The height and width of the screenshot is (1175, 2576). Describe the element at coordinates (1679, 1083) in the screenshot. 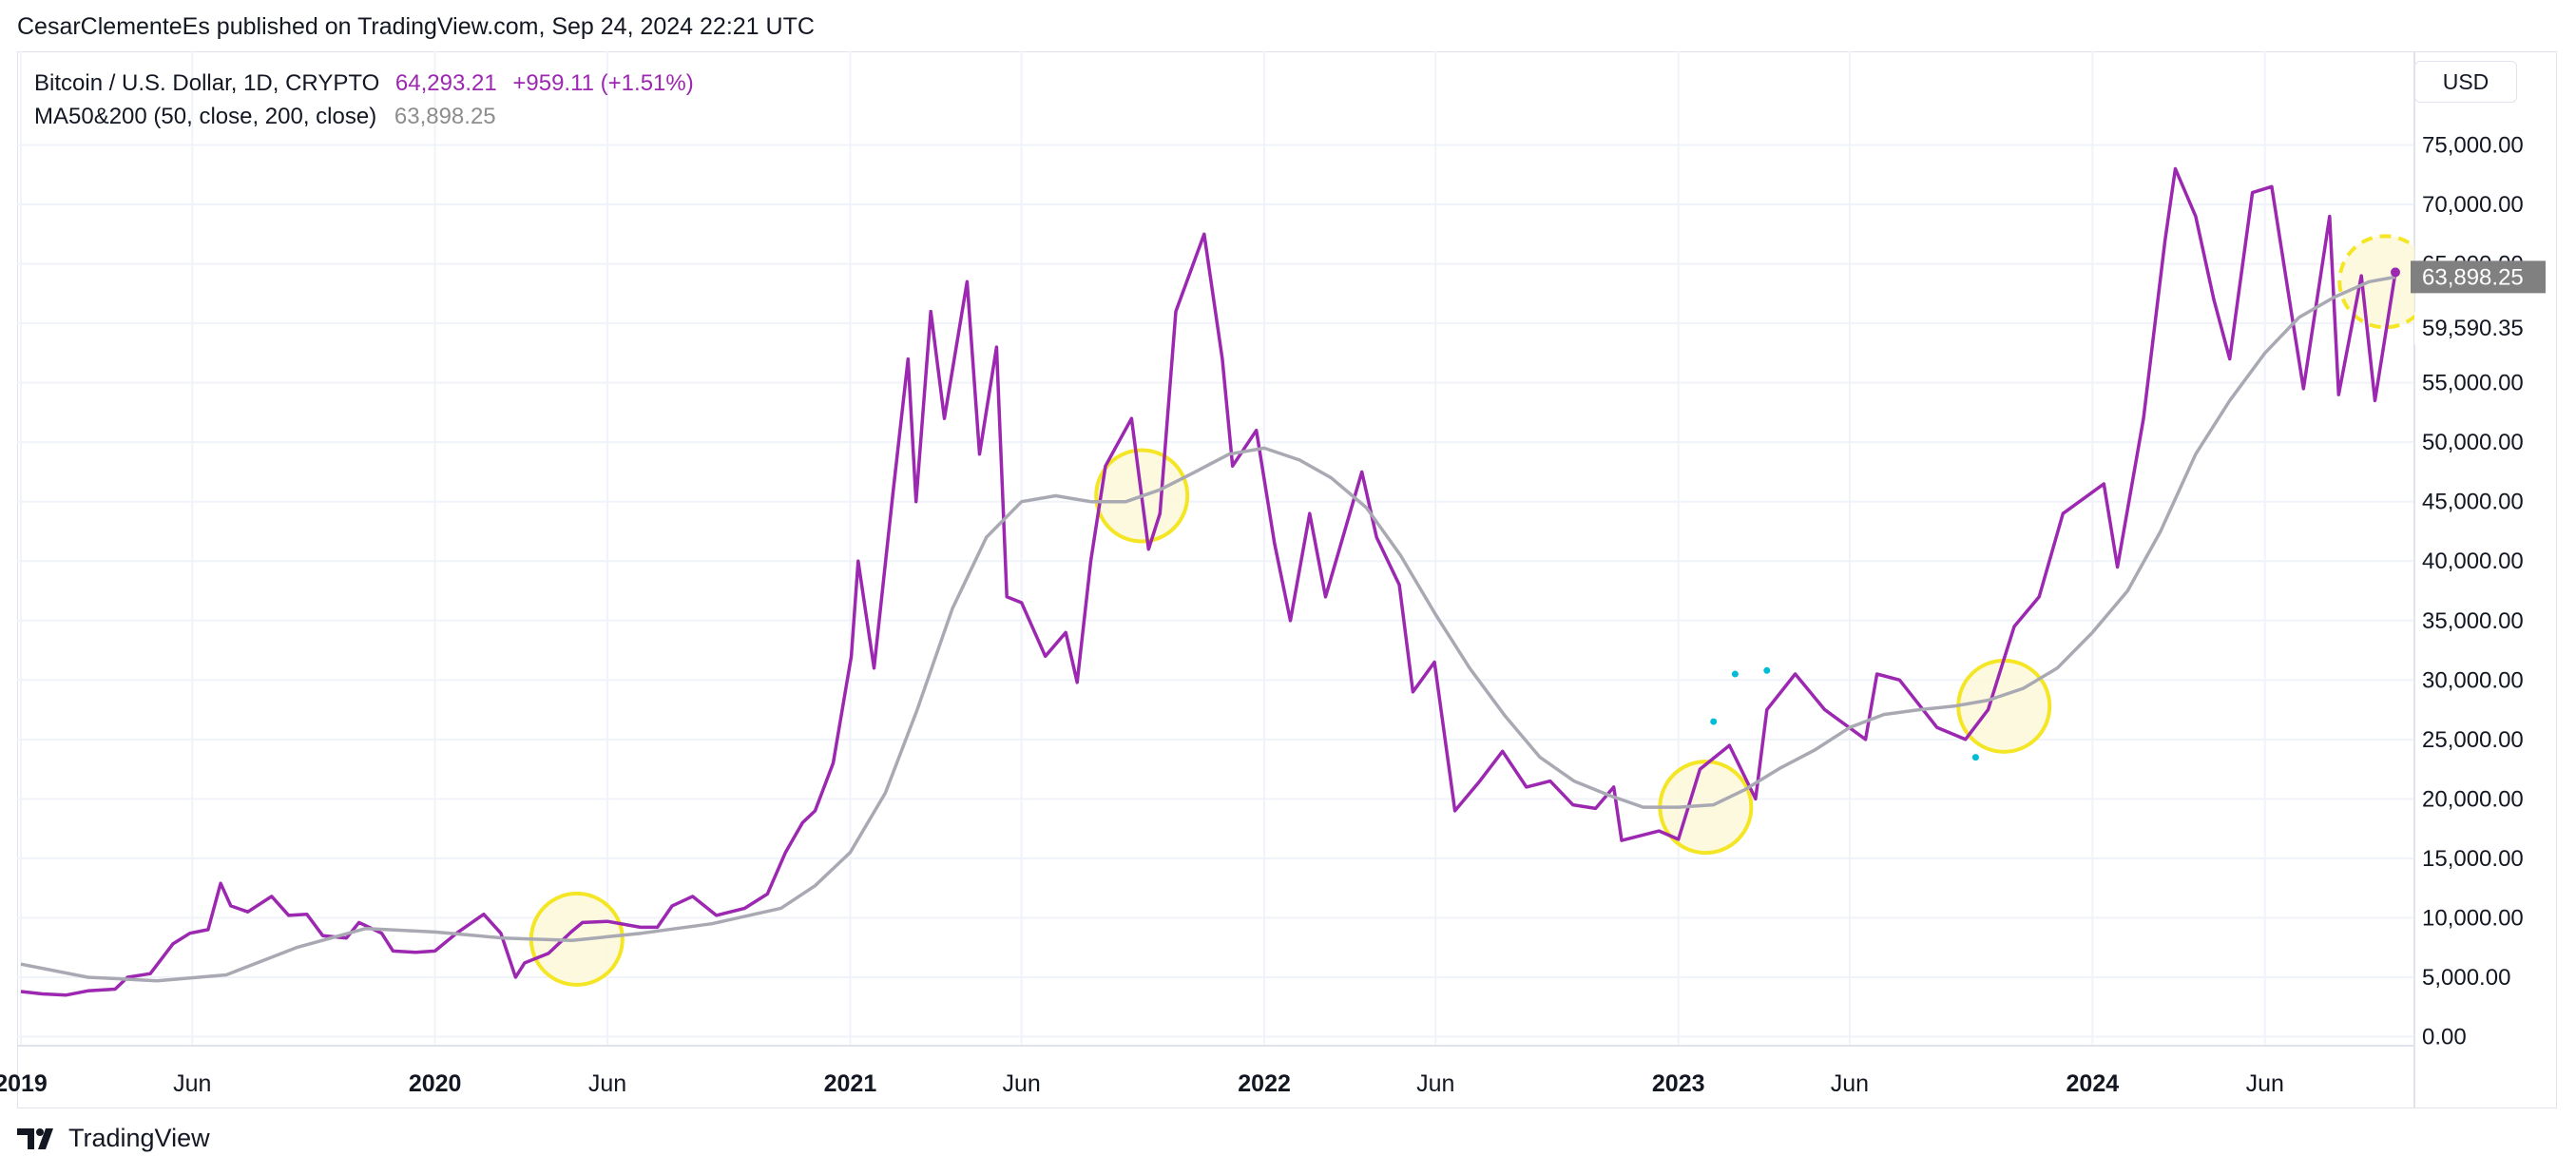

I see `x-tick-label: 2023` at that location.